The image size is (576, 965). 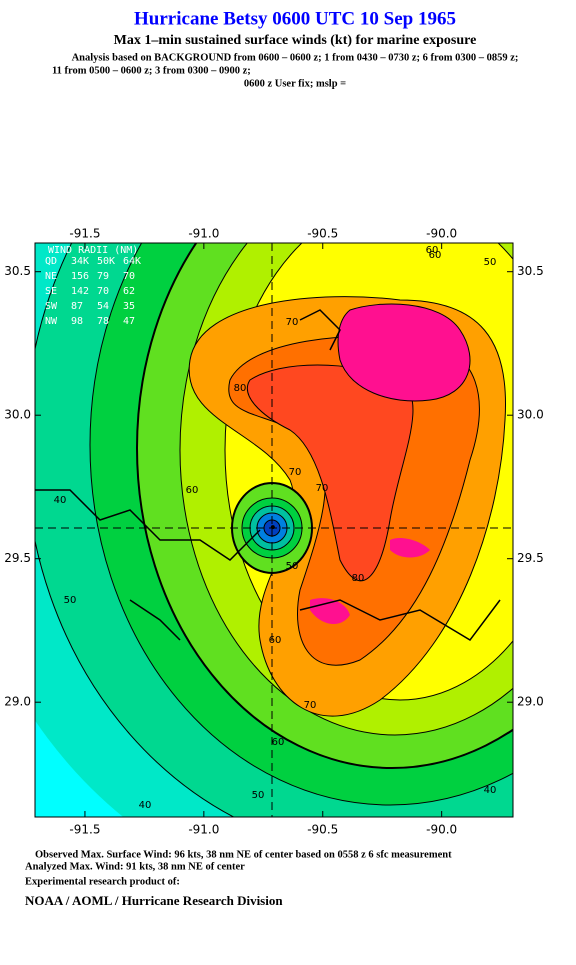 I want to click on radii-cell: 35, so click(x=129, y=306).